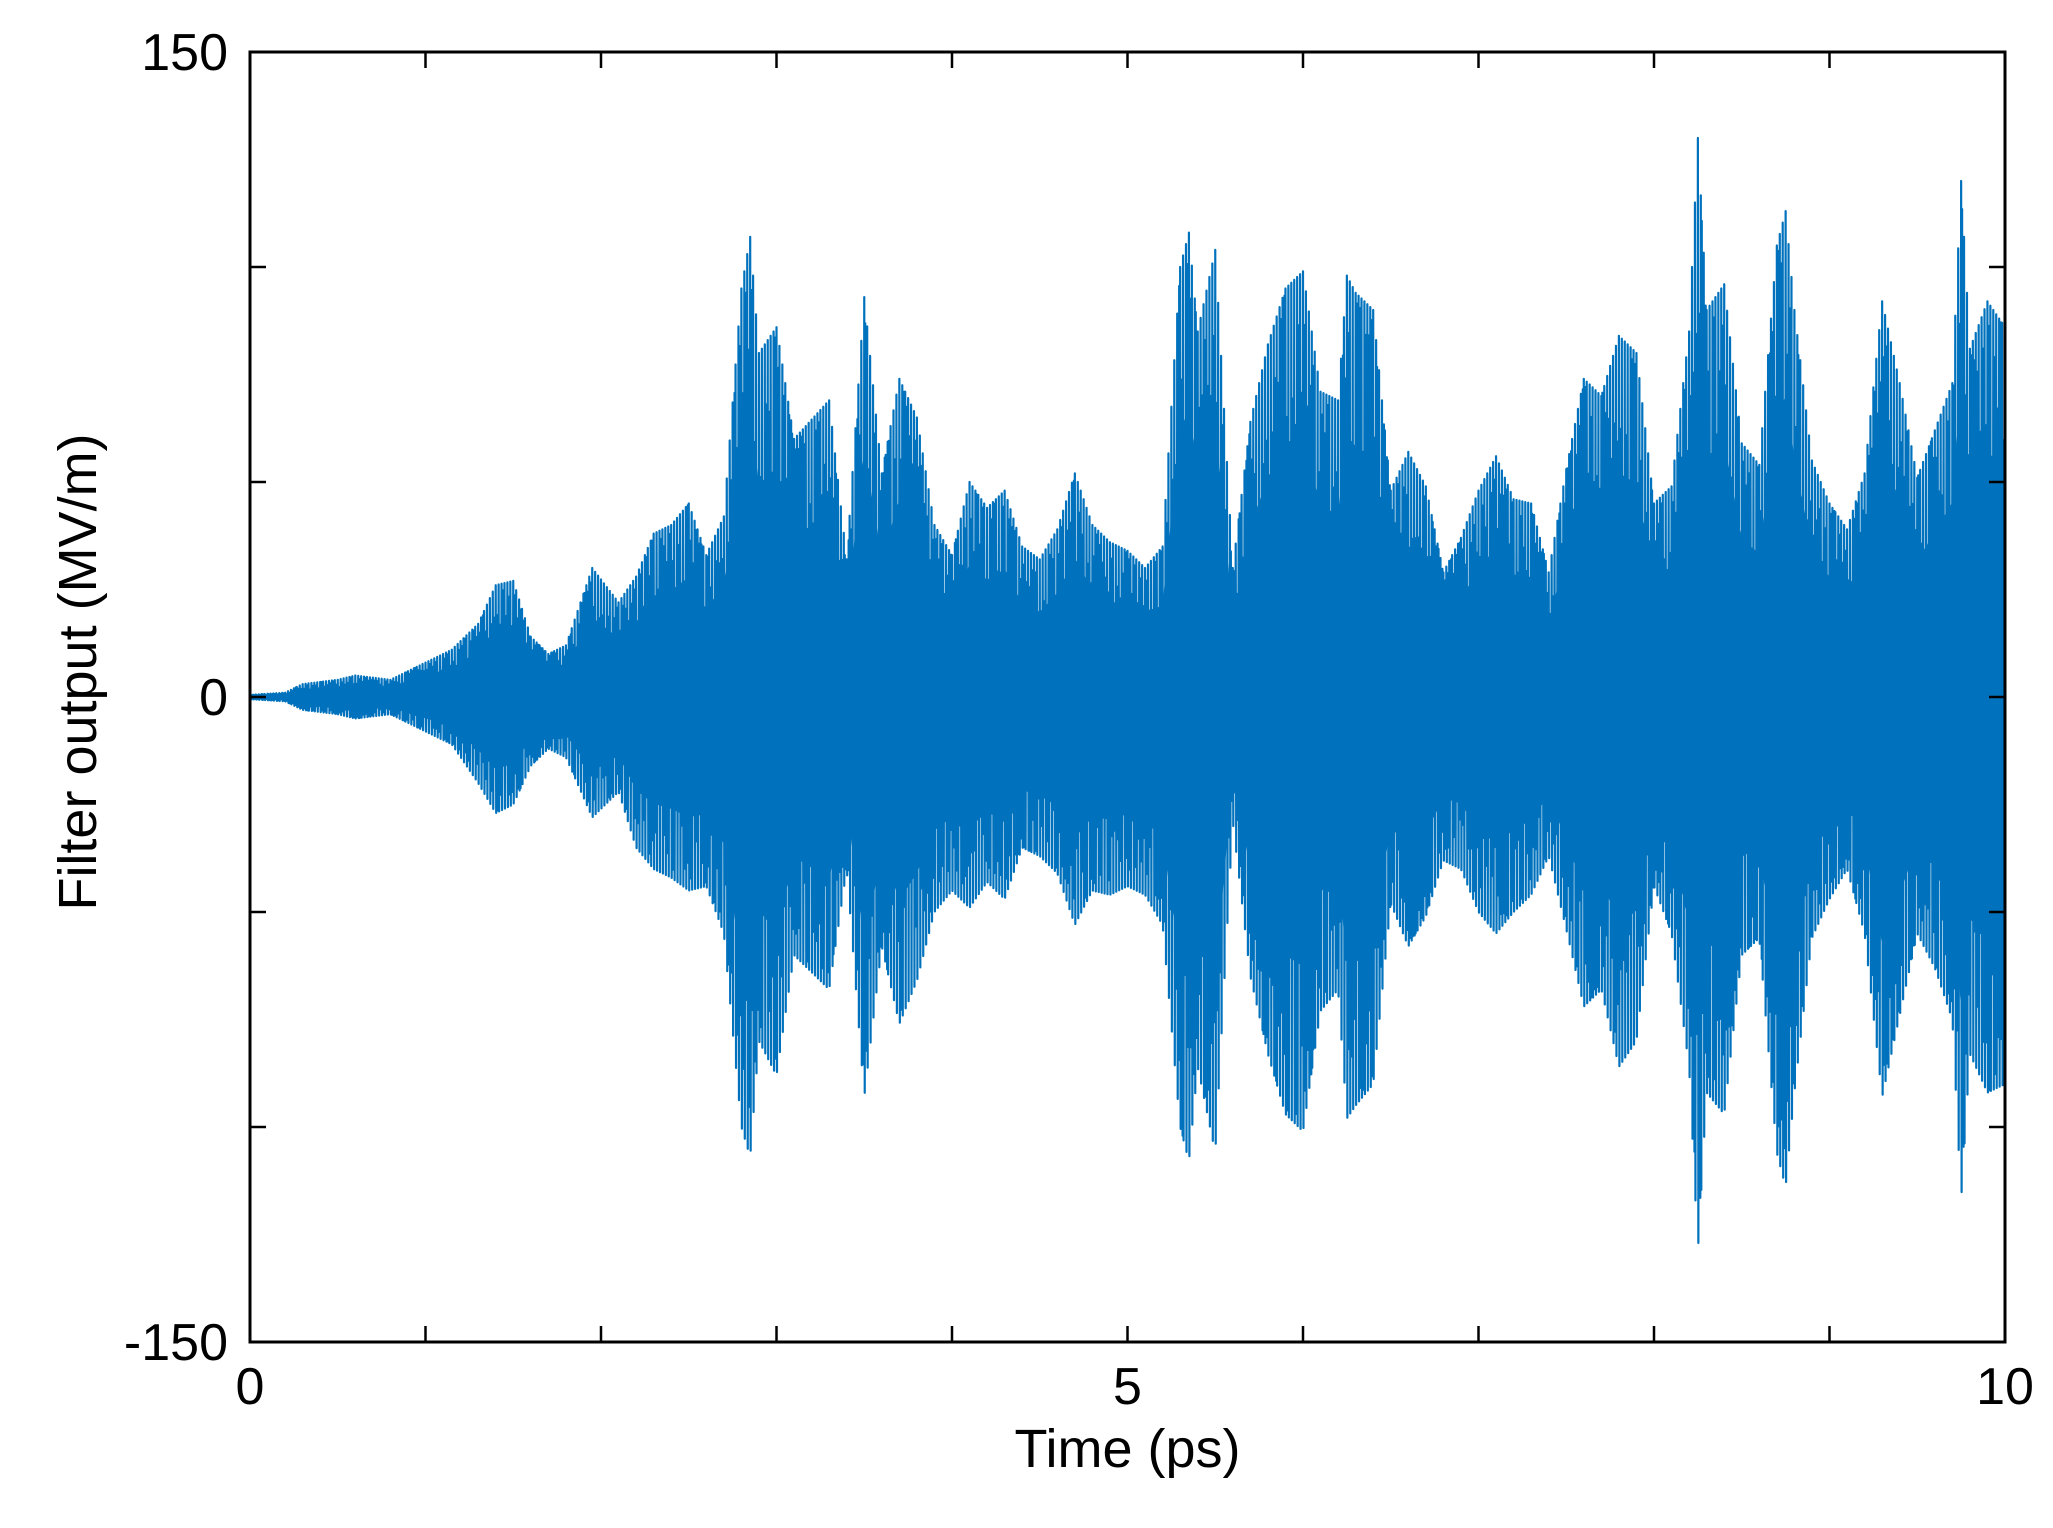 This screenshot has width=2053, height=1528. Describe the element at coordinates (1128, 1449) in the screenshot. I see `x-axis-label: Time (ps)` at that location.